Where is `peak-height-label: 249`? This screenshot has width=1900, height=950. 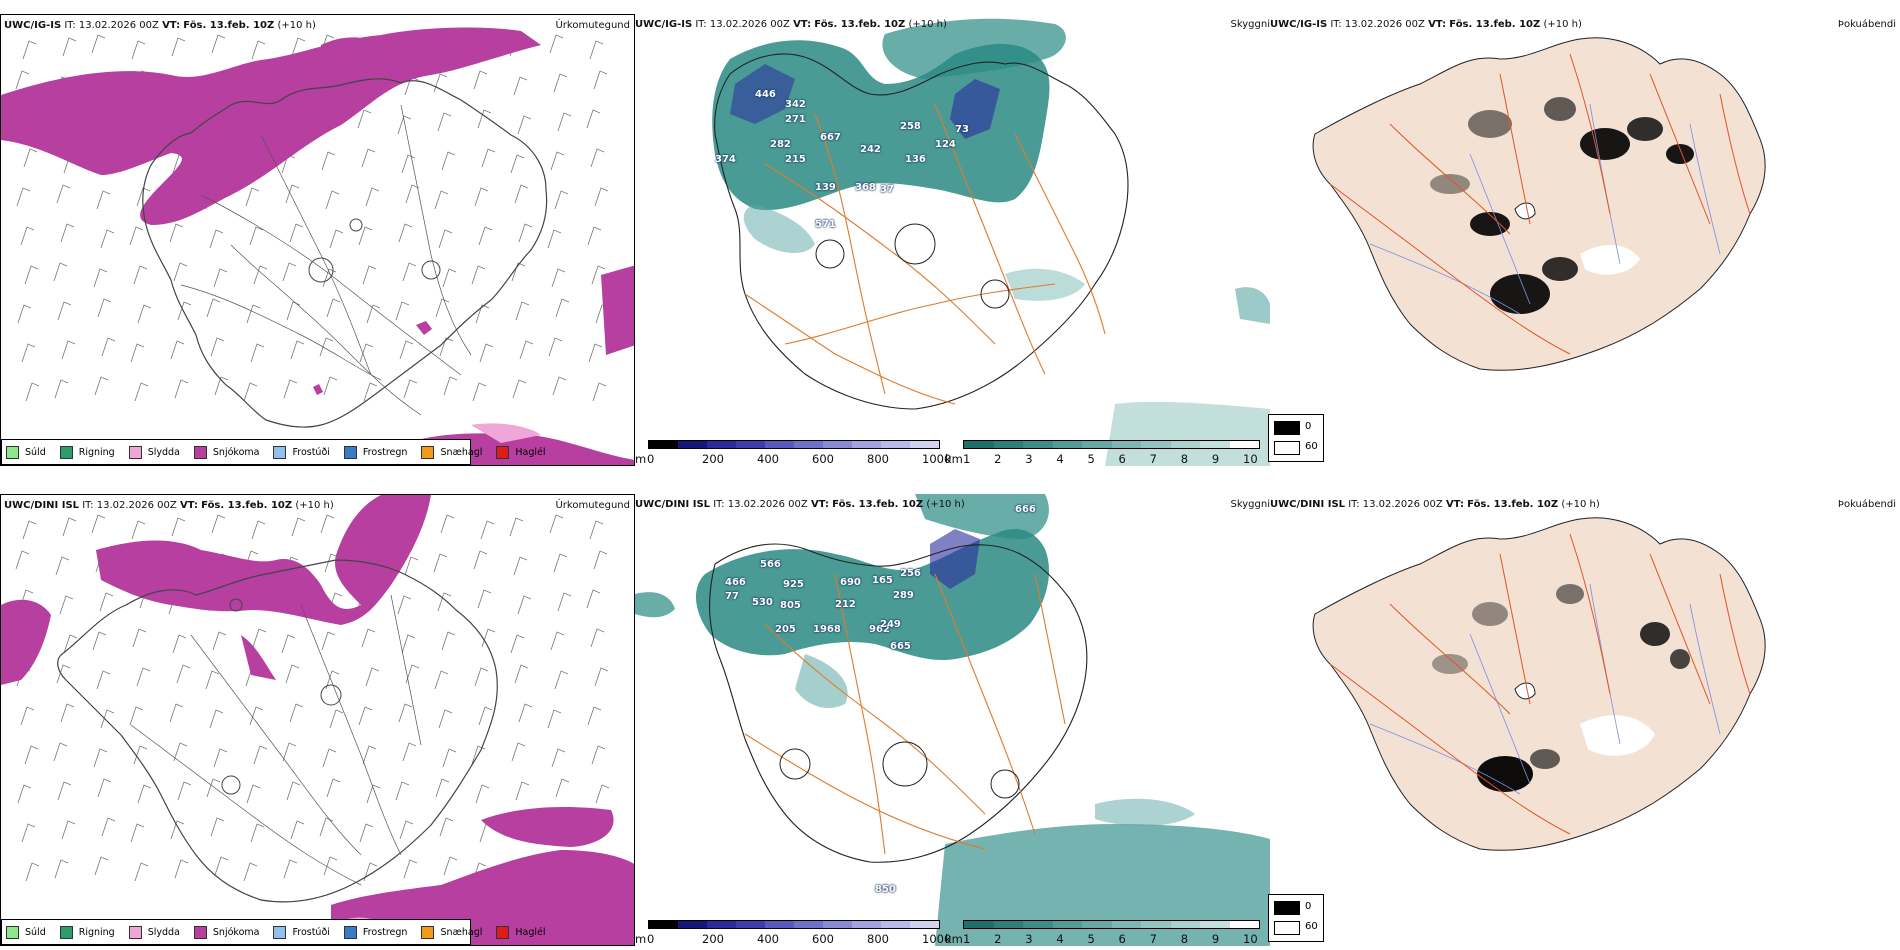 peak-height-label: 249 is located at coordinates (890, 624).